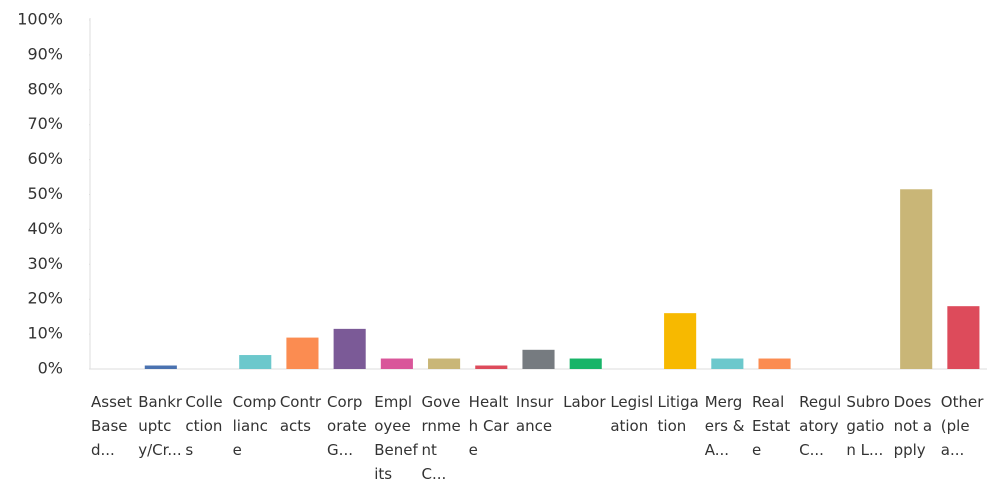  Describe the element at coordinates (632, 414) in the screenshot. I see `x-tick-label: Legislation` at that location.